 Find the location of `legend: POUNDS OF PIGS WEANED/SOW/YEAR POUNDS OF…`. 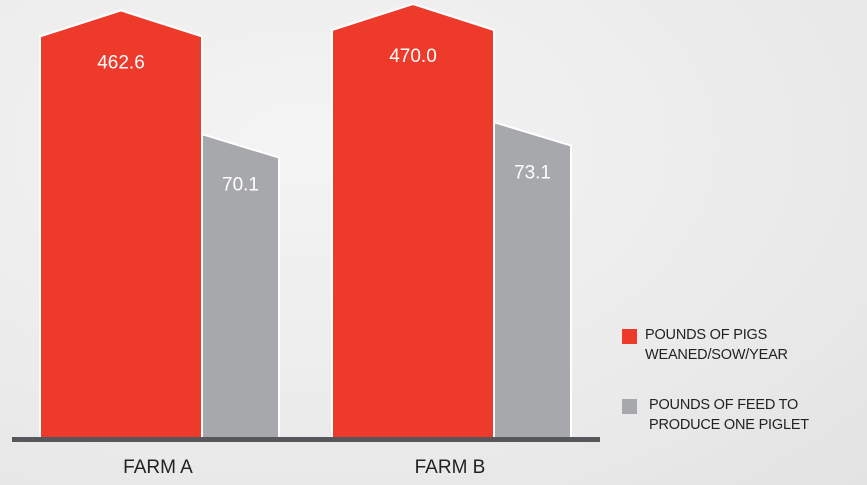

legend: POUNDS OF PIGS WEANED/SOW/YEAR POUNDS OF… is located at coordinates (744, 395).